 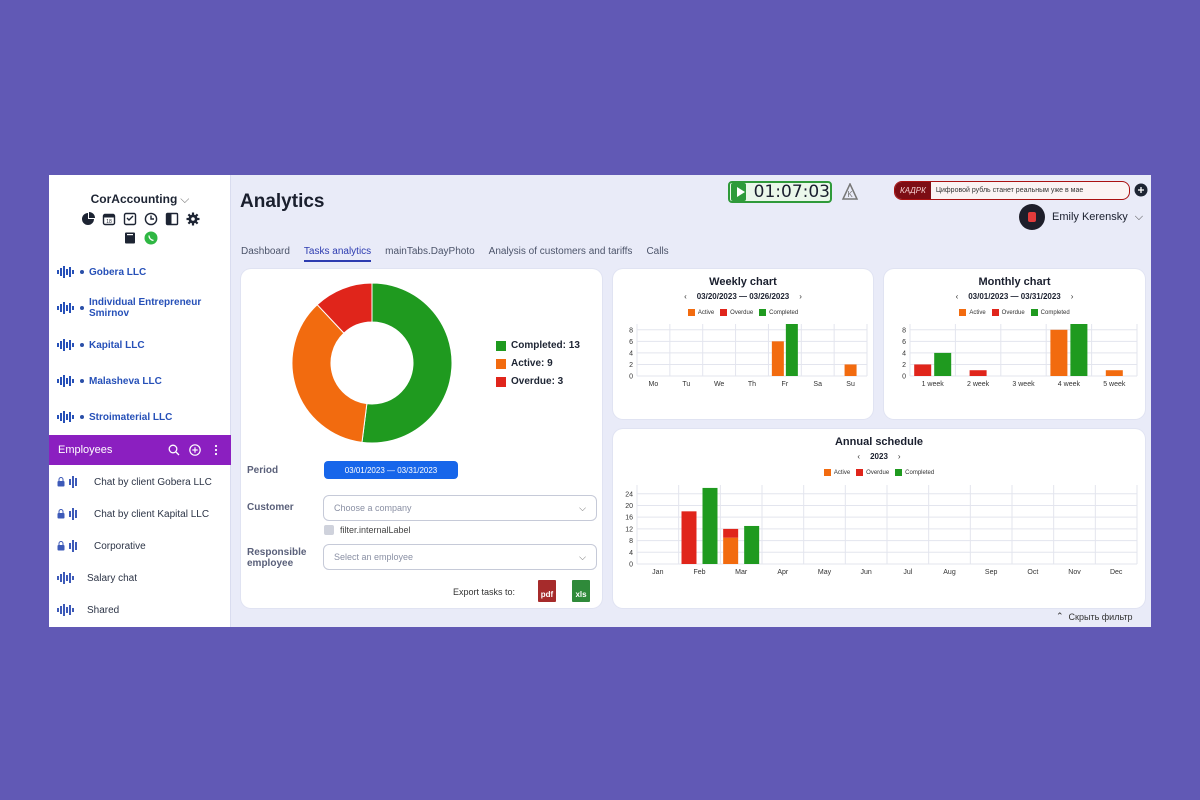 I want to click on y-tick-label: 12, so click(x=629, y=529).